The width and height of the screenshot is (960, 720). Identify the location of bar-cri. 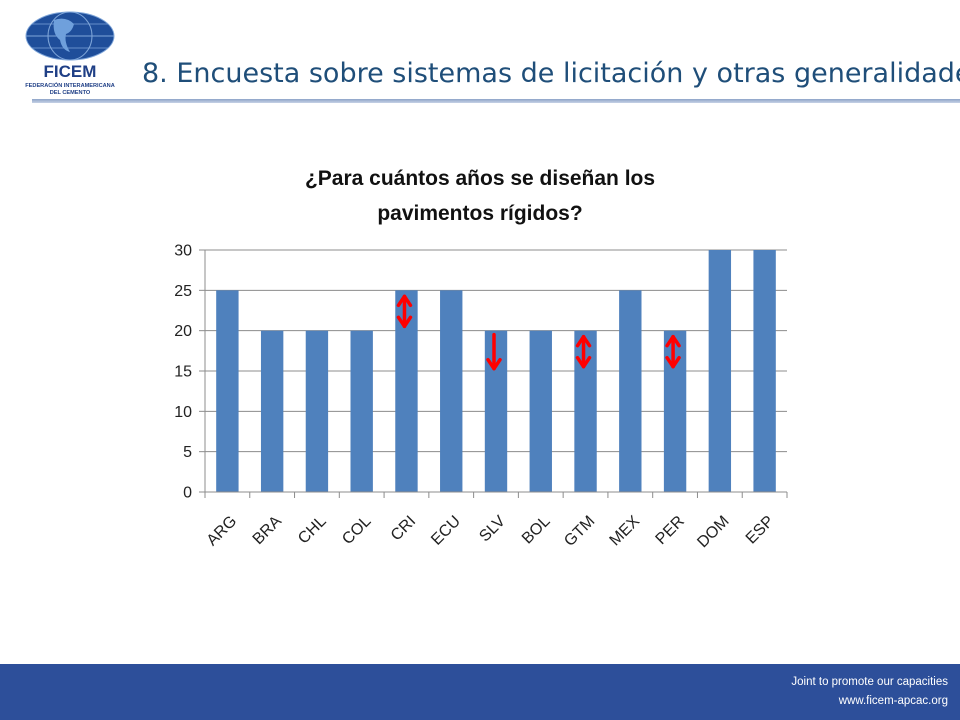
(406, 391).